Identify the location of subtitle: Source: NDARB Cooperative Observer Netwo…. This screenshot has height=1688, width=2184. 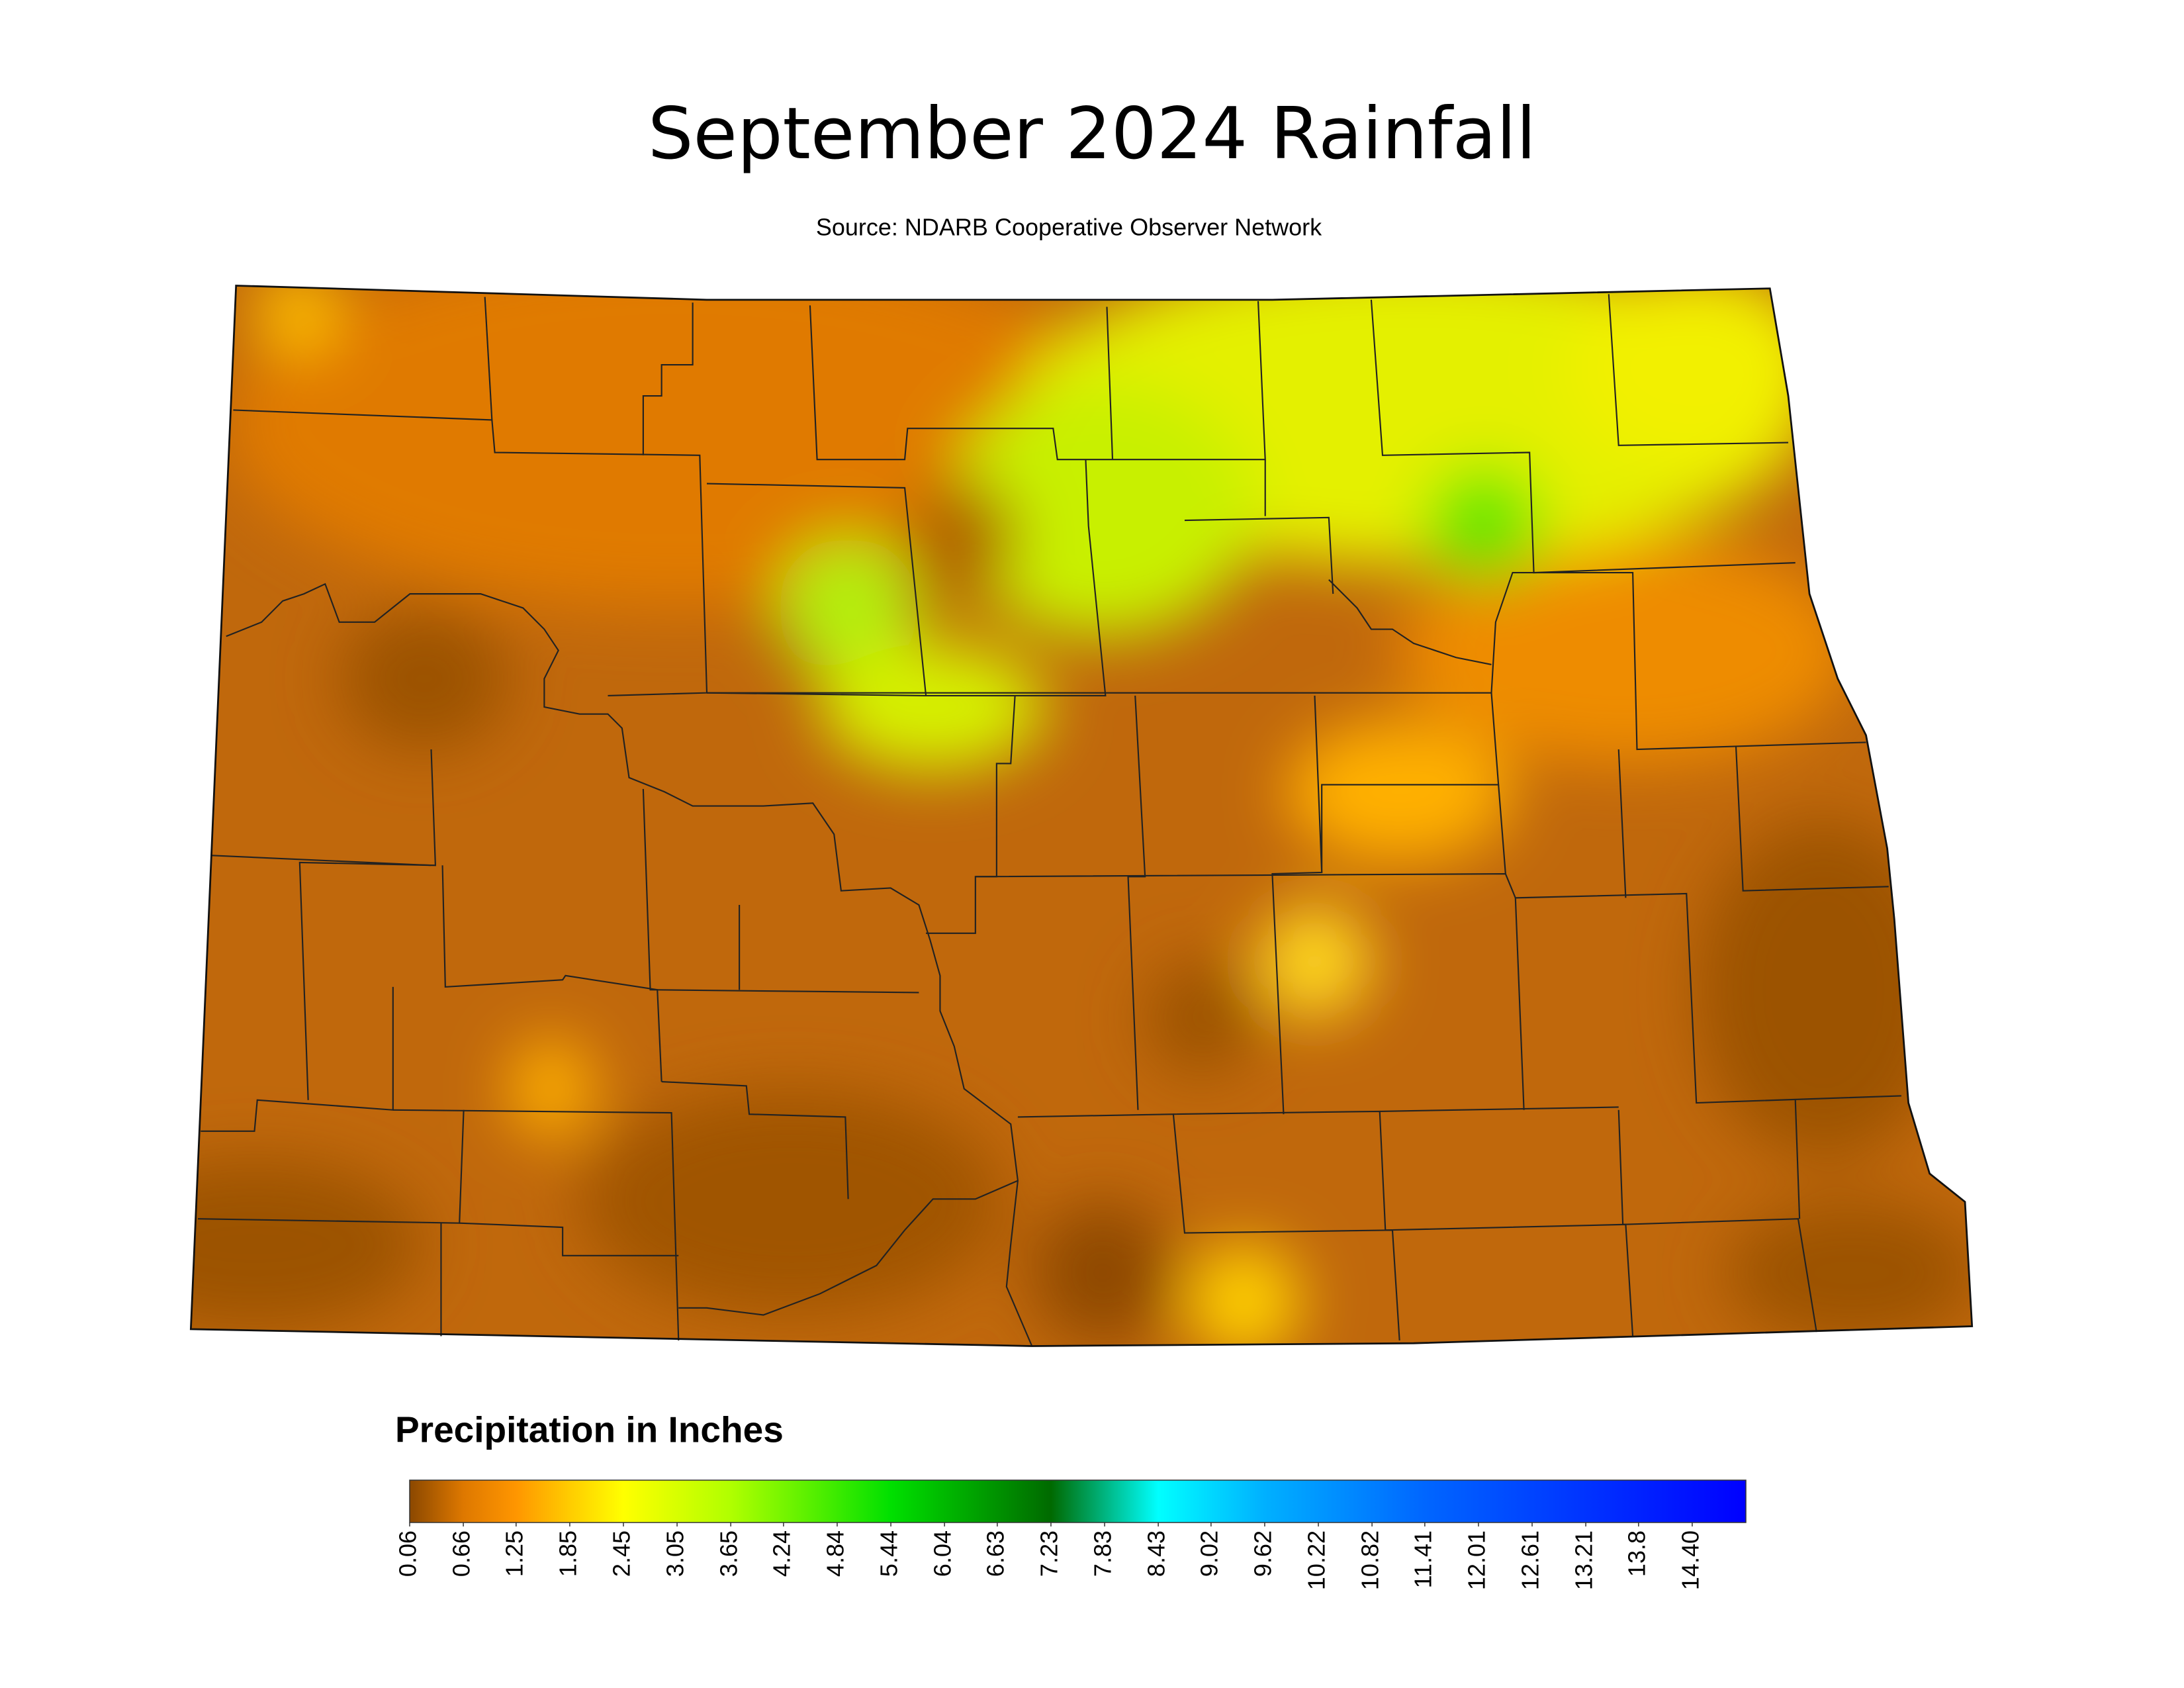
(1069, 227).